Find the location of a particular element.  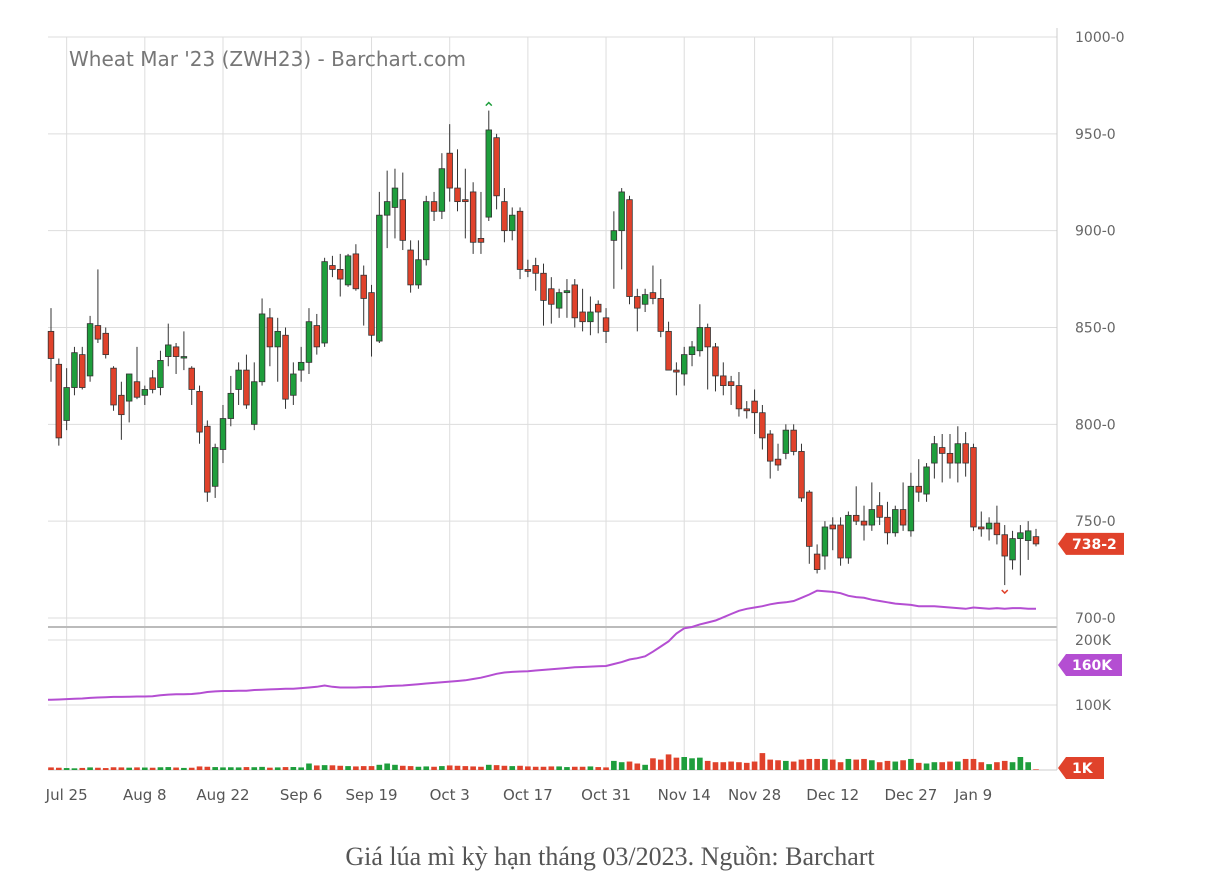

price-axis: 1000-0 950-0 900-0 850-0 800-0 750-0 700-0 is located at coordinates (1100, 328).